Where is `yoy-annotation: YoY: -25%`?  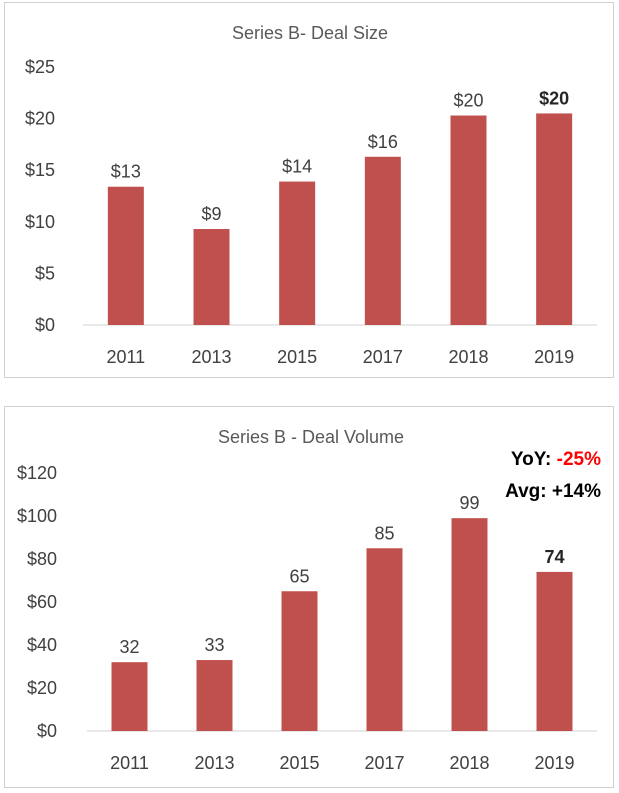 yoy-annotation: YoY: -25% is located at coordinates (556, 459).